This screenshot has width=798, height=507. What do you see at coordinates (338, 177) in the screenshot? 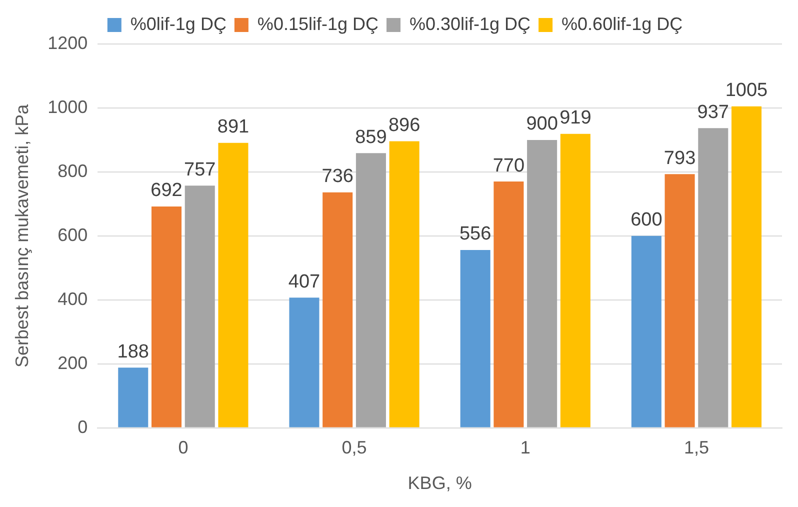
I see `data-label: 736` at bounding box center [338, 177].